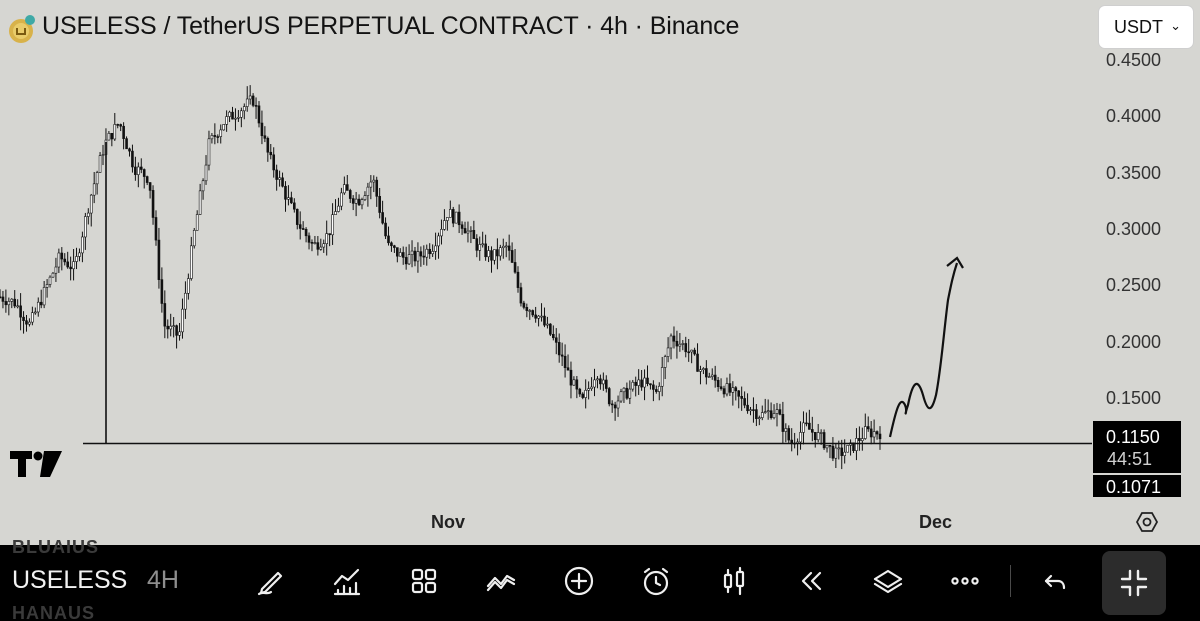 Image resolution: width=1200 pixels, height=621 pixels. I want to click on chart-settings-icon, so click(1147, 522).